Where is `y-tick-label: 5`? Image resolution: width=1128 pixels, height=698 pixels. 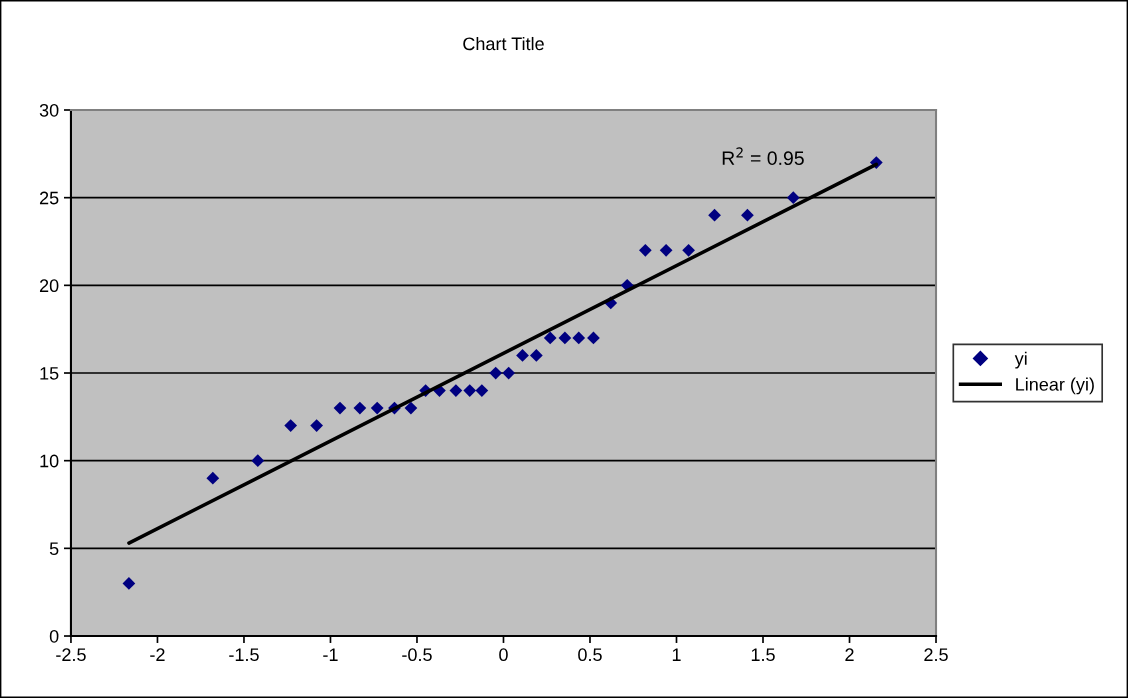
y-tick-label: 5 is located at coordinates (54, 549).